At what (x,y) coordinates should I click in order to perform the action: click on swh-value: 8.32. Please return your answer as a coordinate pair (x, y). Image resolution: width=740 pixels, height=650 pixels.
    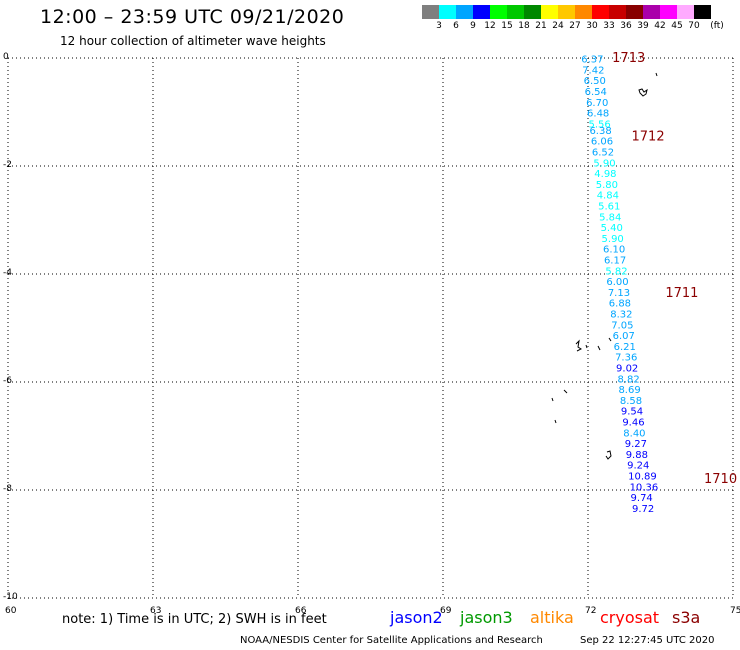
    Looking at the image, I should click on (621, 315).